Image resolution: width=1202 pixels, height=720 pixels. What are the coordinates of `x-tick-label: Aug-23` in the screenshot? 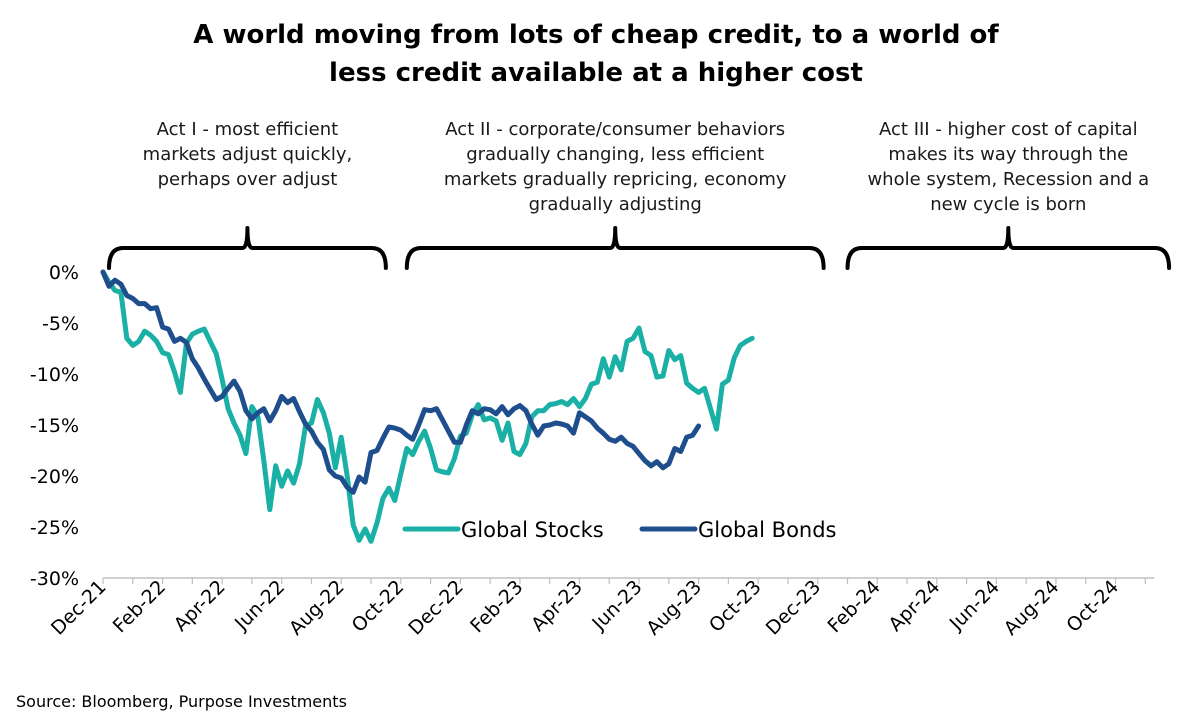 It's located at (674, 608).